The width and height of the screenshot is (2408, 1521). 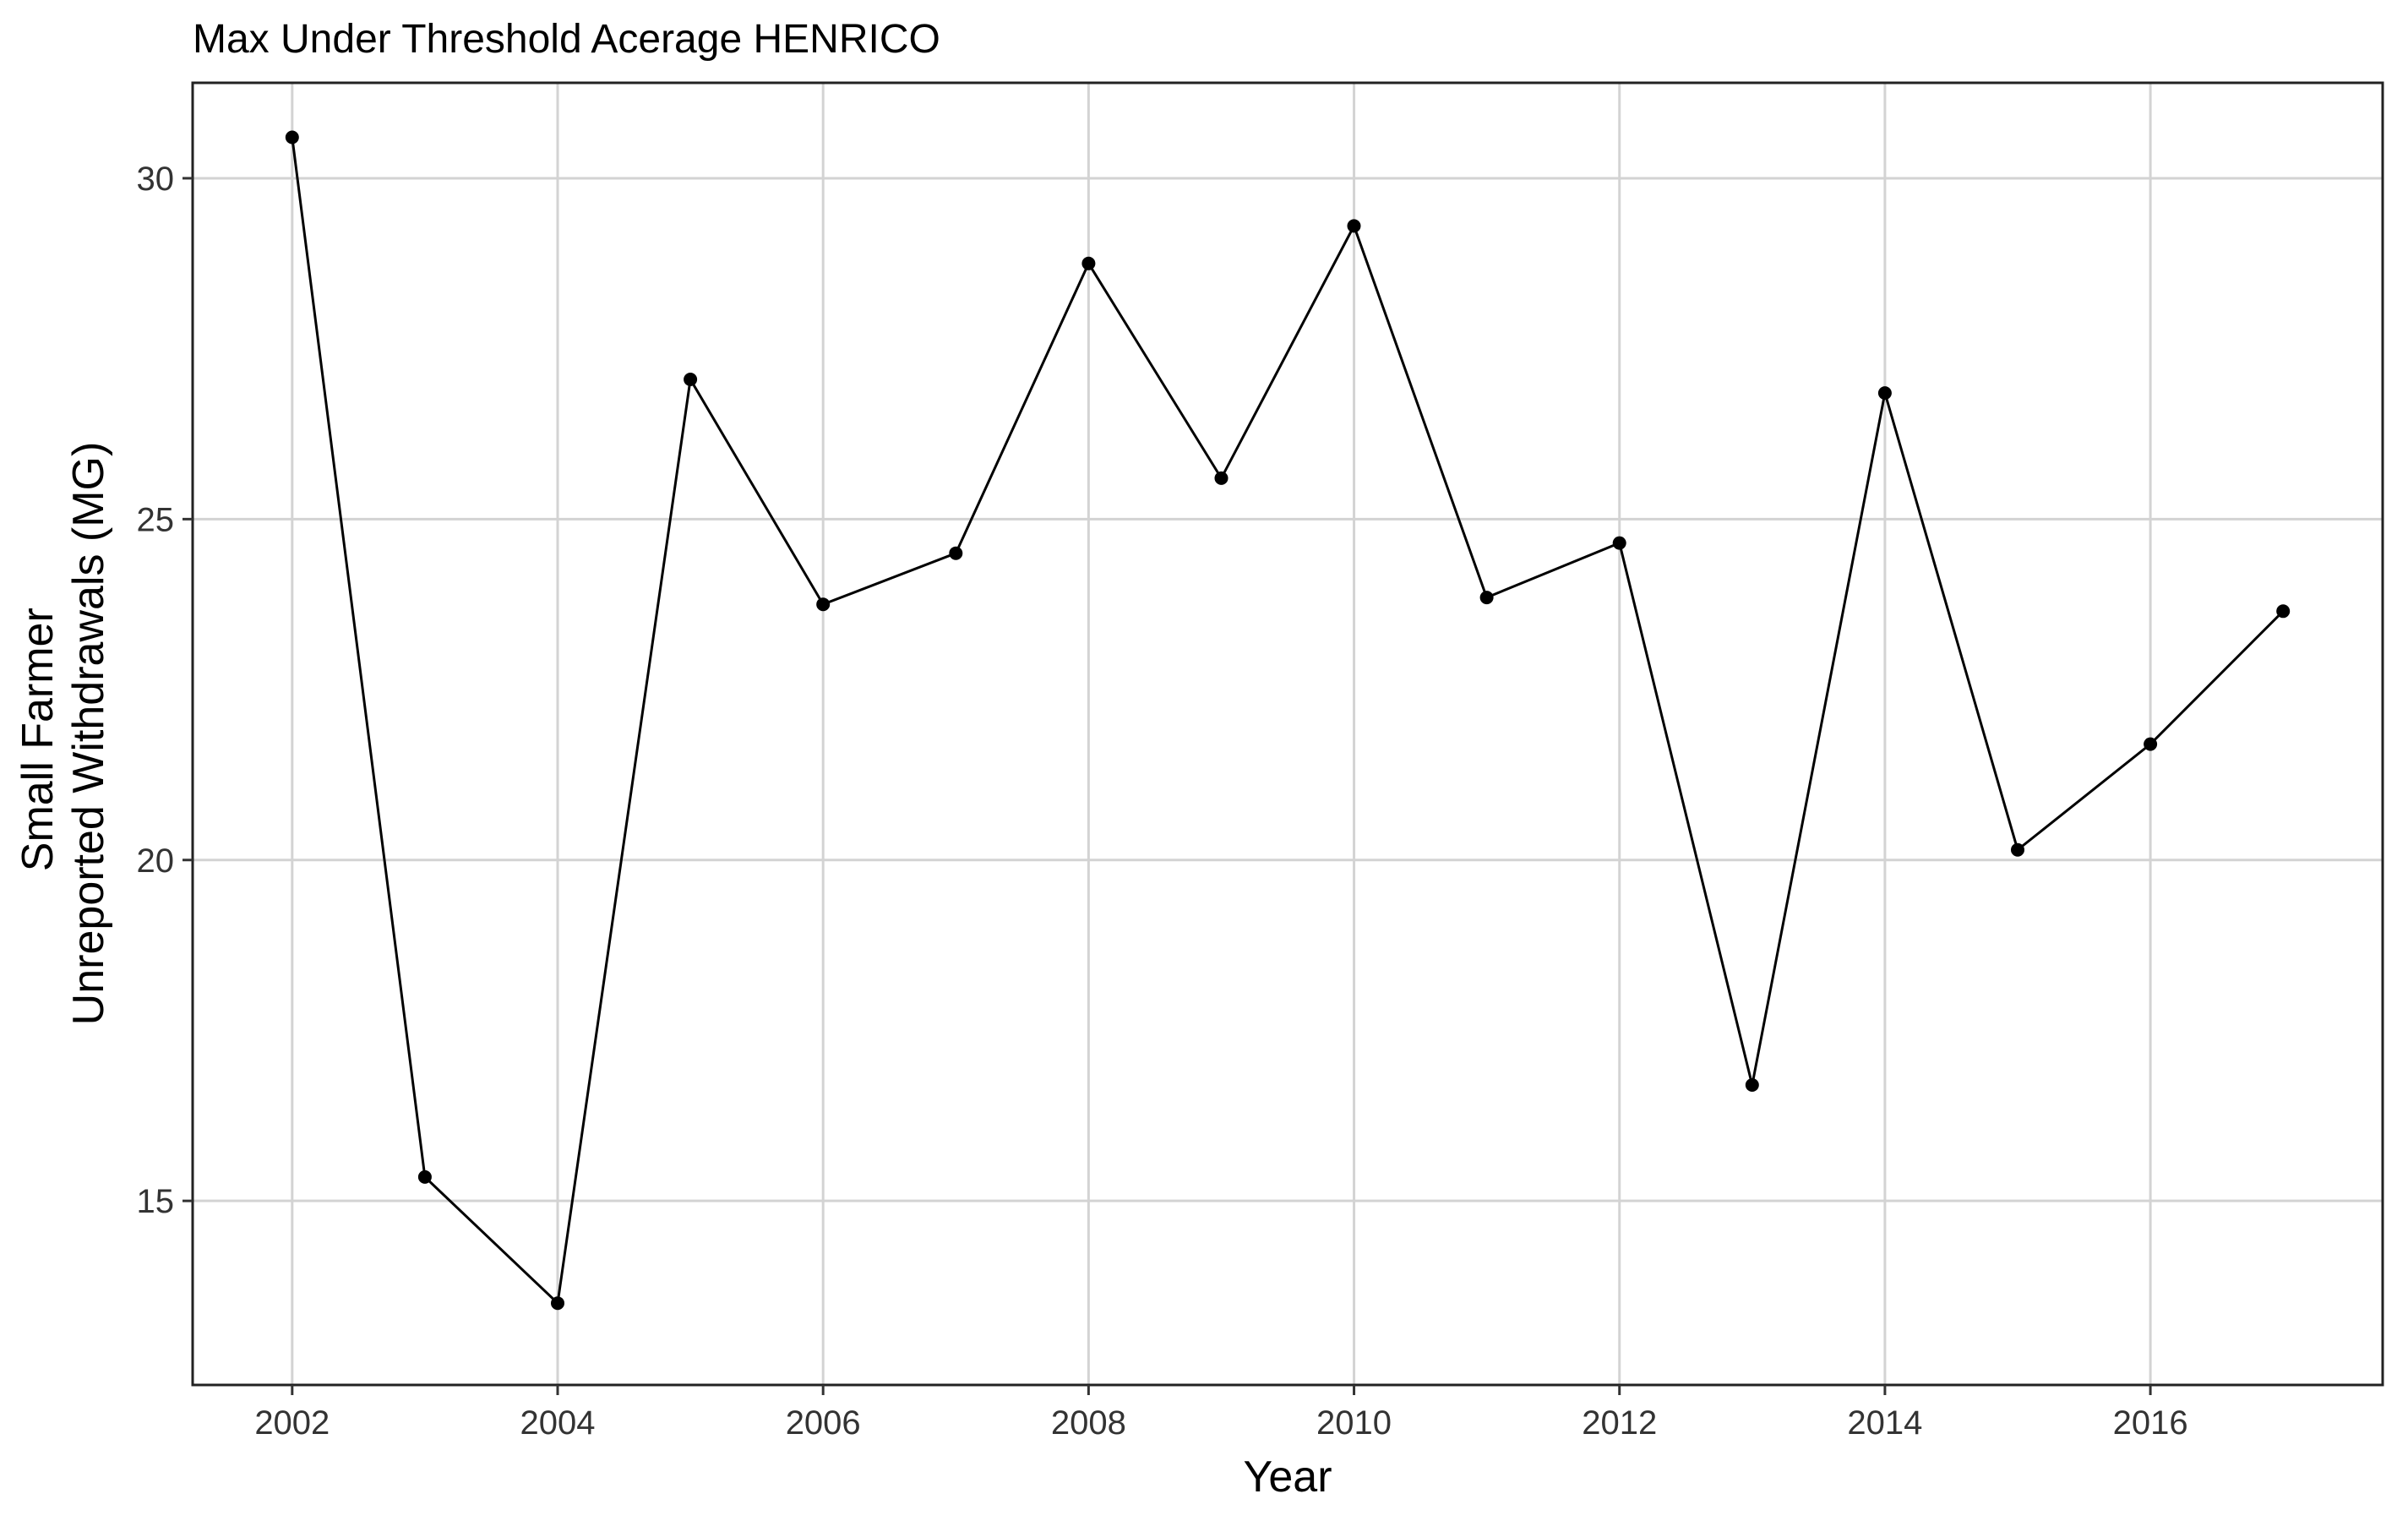 What do you see at coordinates (1619, 1423) in the screenshot?
I see `x-tick-label: 2012` at bounding box center [1619, 1423].